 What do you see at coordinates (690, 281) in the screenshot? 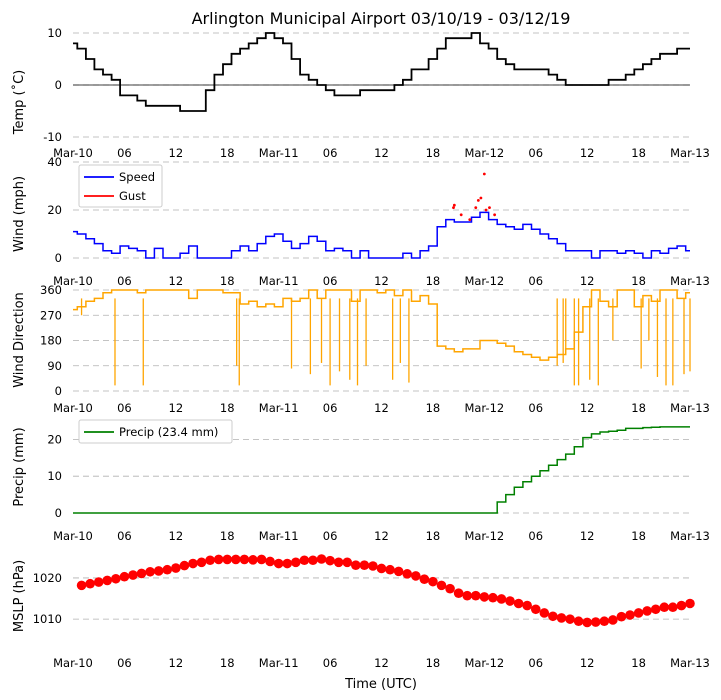
I see `wind-x-tick-label: Mar-13` at bounding box center [690, 281].